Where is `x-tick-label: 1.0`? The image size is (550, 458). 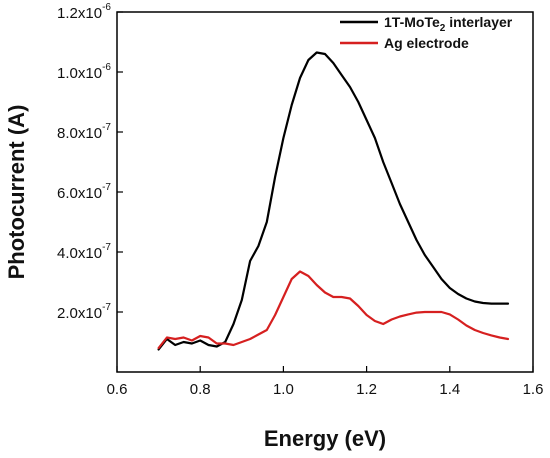 x-tick-label: 1.0 is located at coordinates (283, 389).